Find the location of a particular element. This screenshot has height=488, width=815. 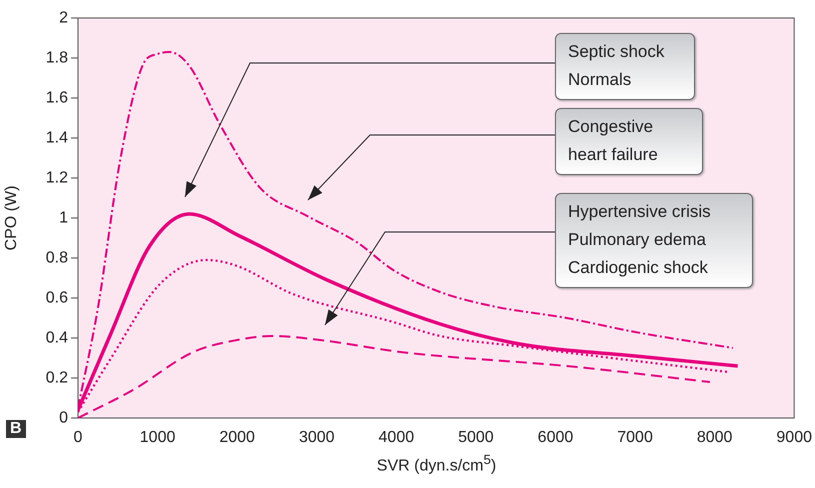

text: B is located at coordinates (16, 429).